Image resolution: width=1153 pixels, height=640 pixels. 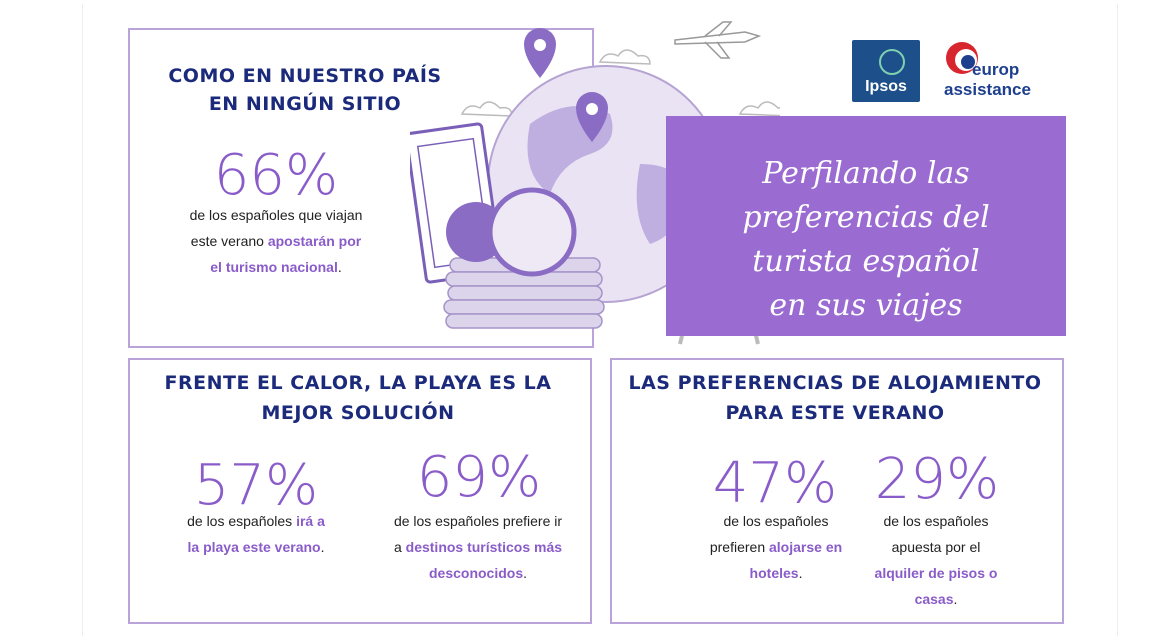 I want to click on stat-69: 69%, so click(x=479, y=477).